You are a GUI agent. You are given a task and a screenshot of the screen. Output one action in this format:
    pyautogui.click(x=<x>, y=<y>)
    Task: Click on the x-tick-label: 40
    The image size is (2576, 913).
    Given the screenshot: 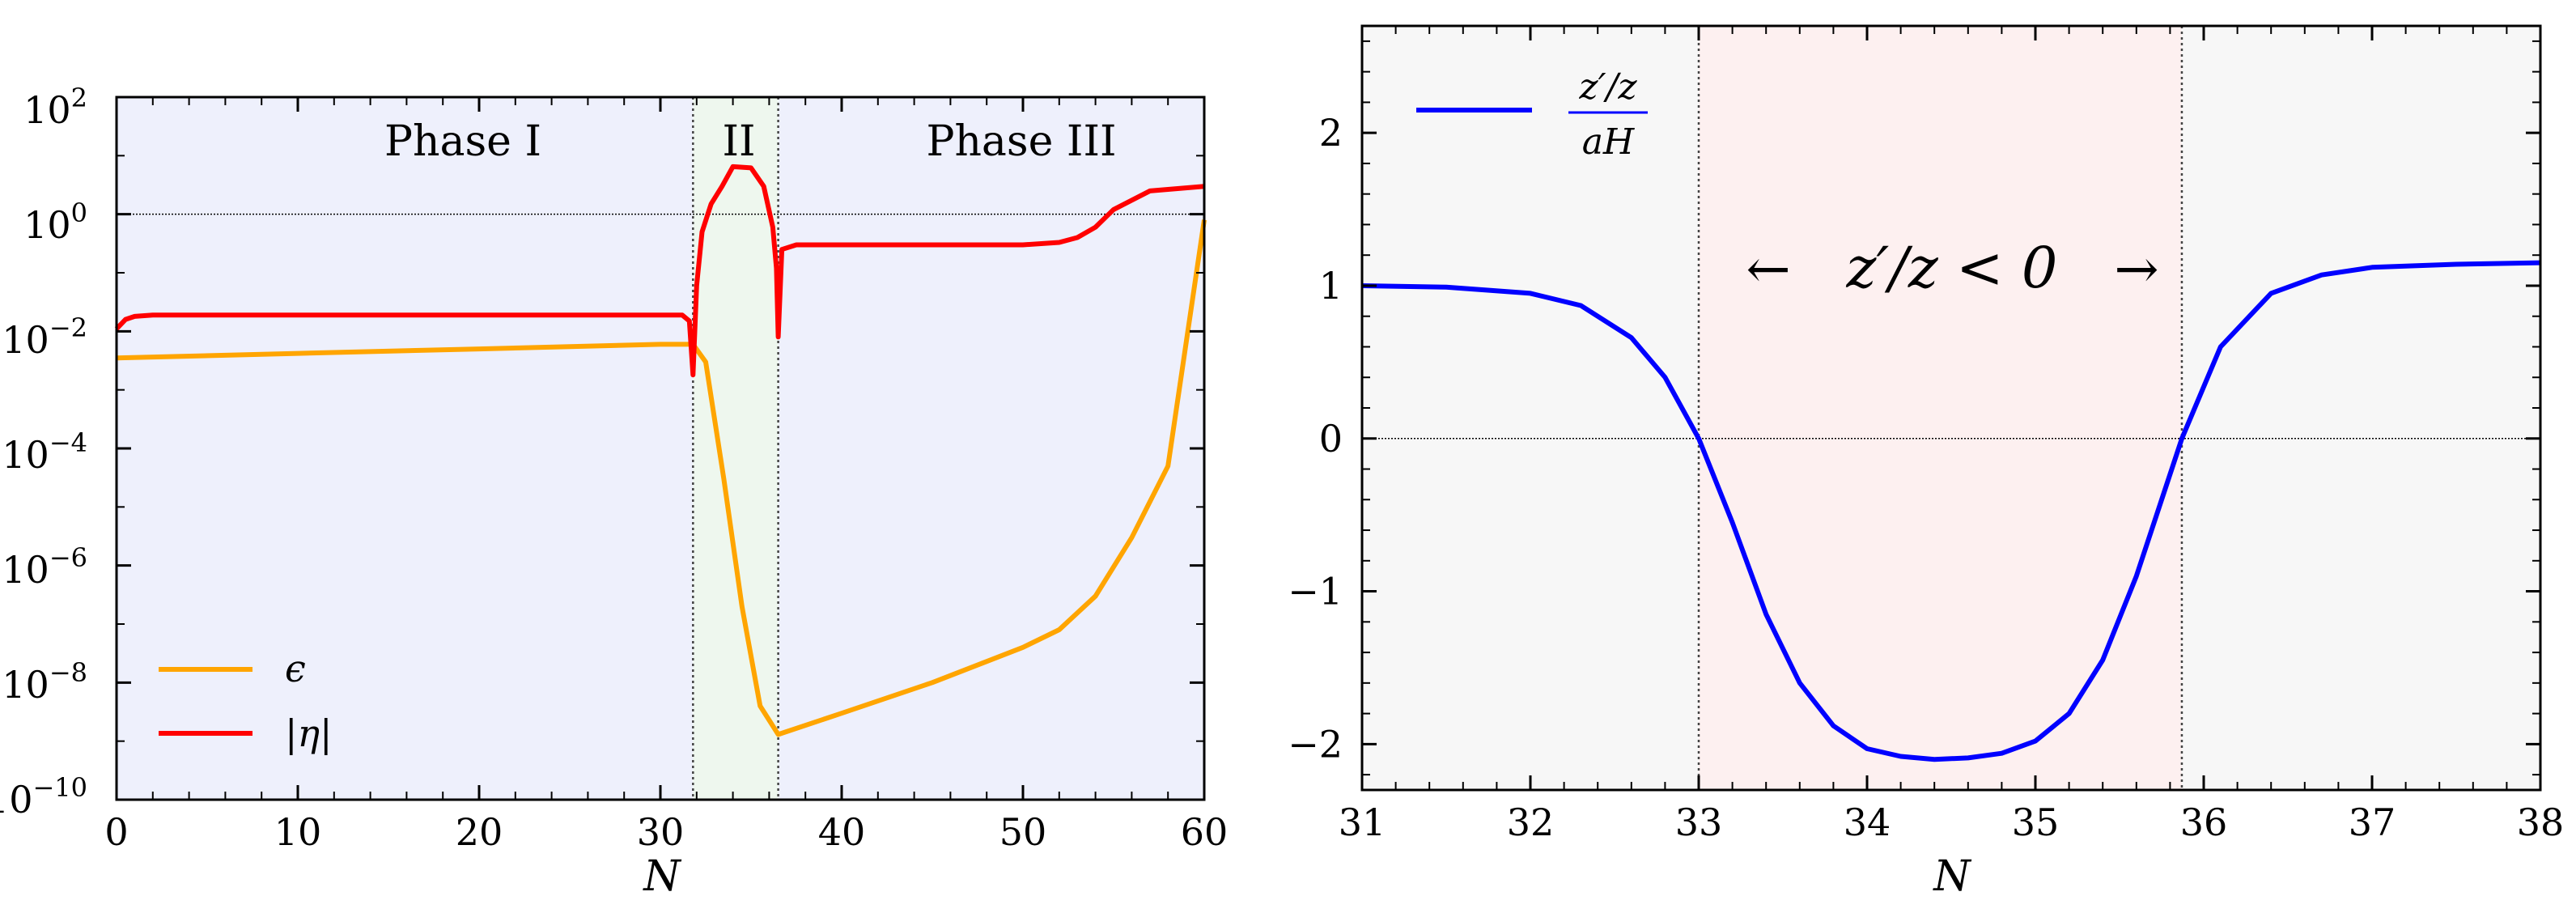 What is the action you would take?
    pyautogui.click(x=842, y=832)
    